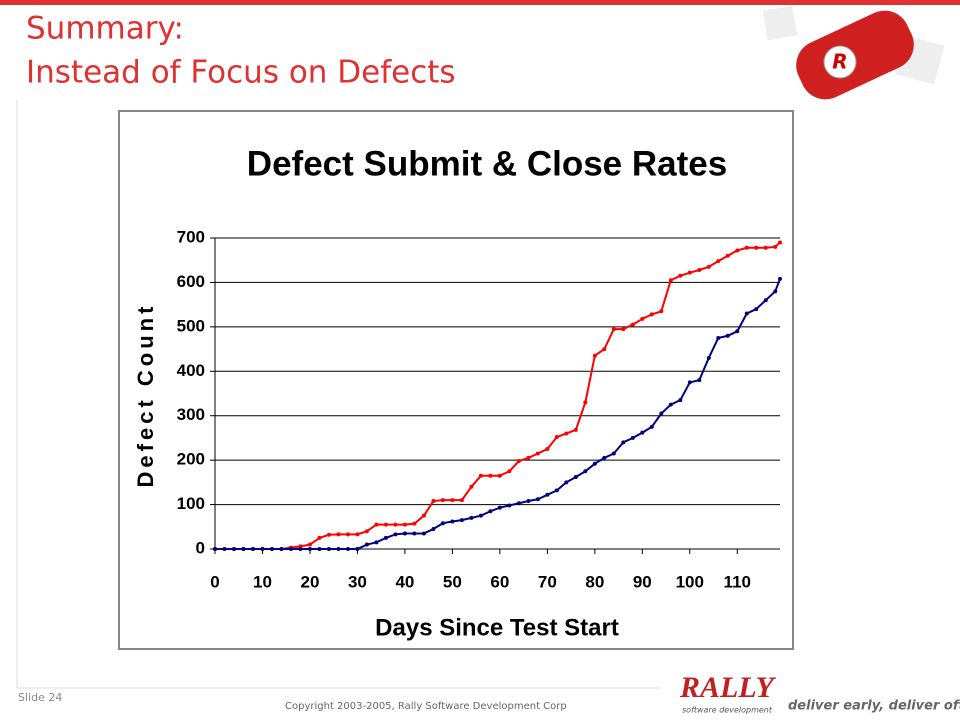 The width and height of the screenshot is (960, 724). What do you see at coordinates (853, 52) in the screenshot?
I see `car-logo: R` at bounding box center [853, 52].